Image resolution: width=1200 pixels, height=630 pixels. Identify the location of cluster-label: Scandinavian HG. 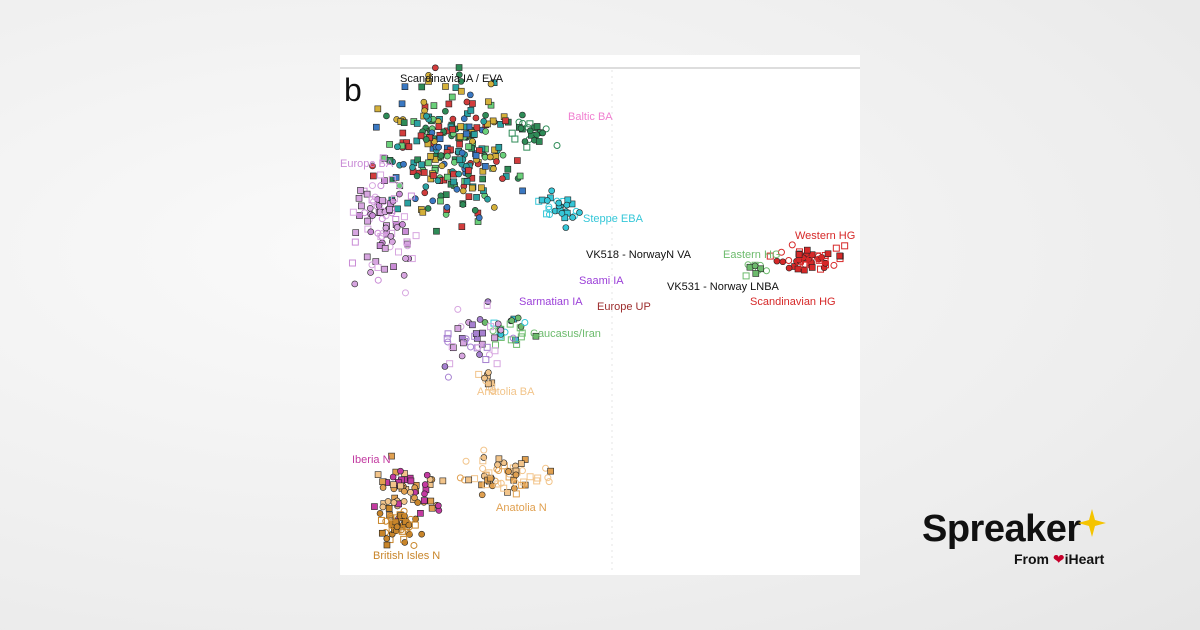
(793, 302).